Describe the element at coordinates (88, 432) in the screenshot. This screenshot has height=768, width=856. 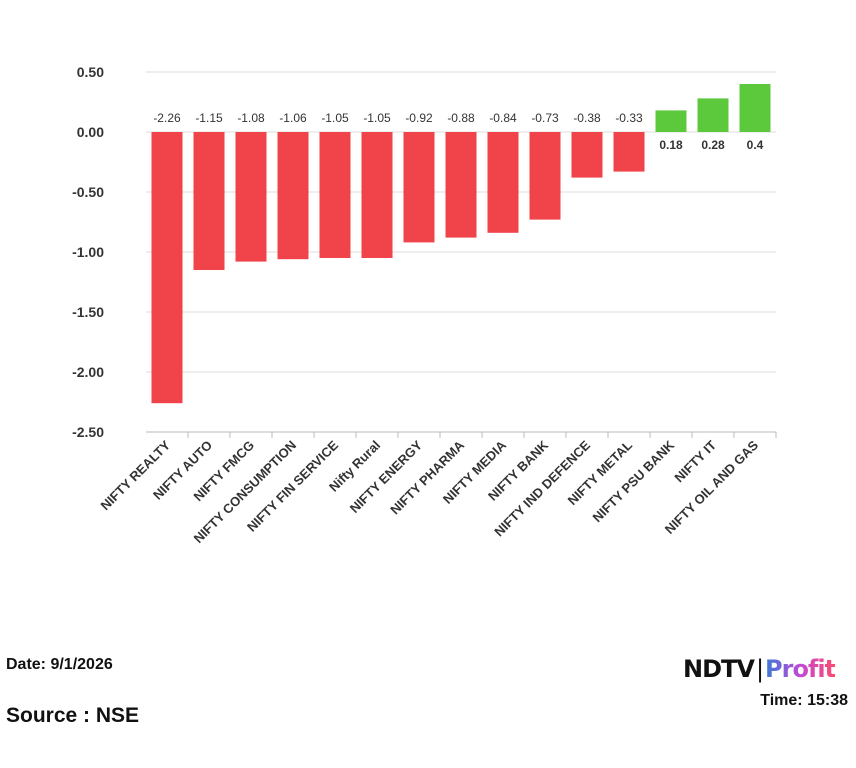
I see `y-tick-label: -2.50` at that location.